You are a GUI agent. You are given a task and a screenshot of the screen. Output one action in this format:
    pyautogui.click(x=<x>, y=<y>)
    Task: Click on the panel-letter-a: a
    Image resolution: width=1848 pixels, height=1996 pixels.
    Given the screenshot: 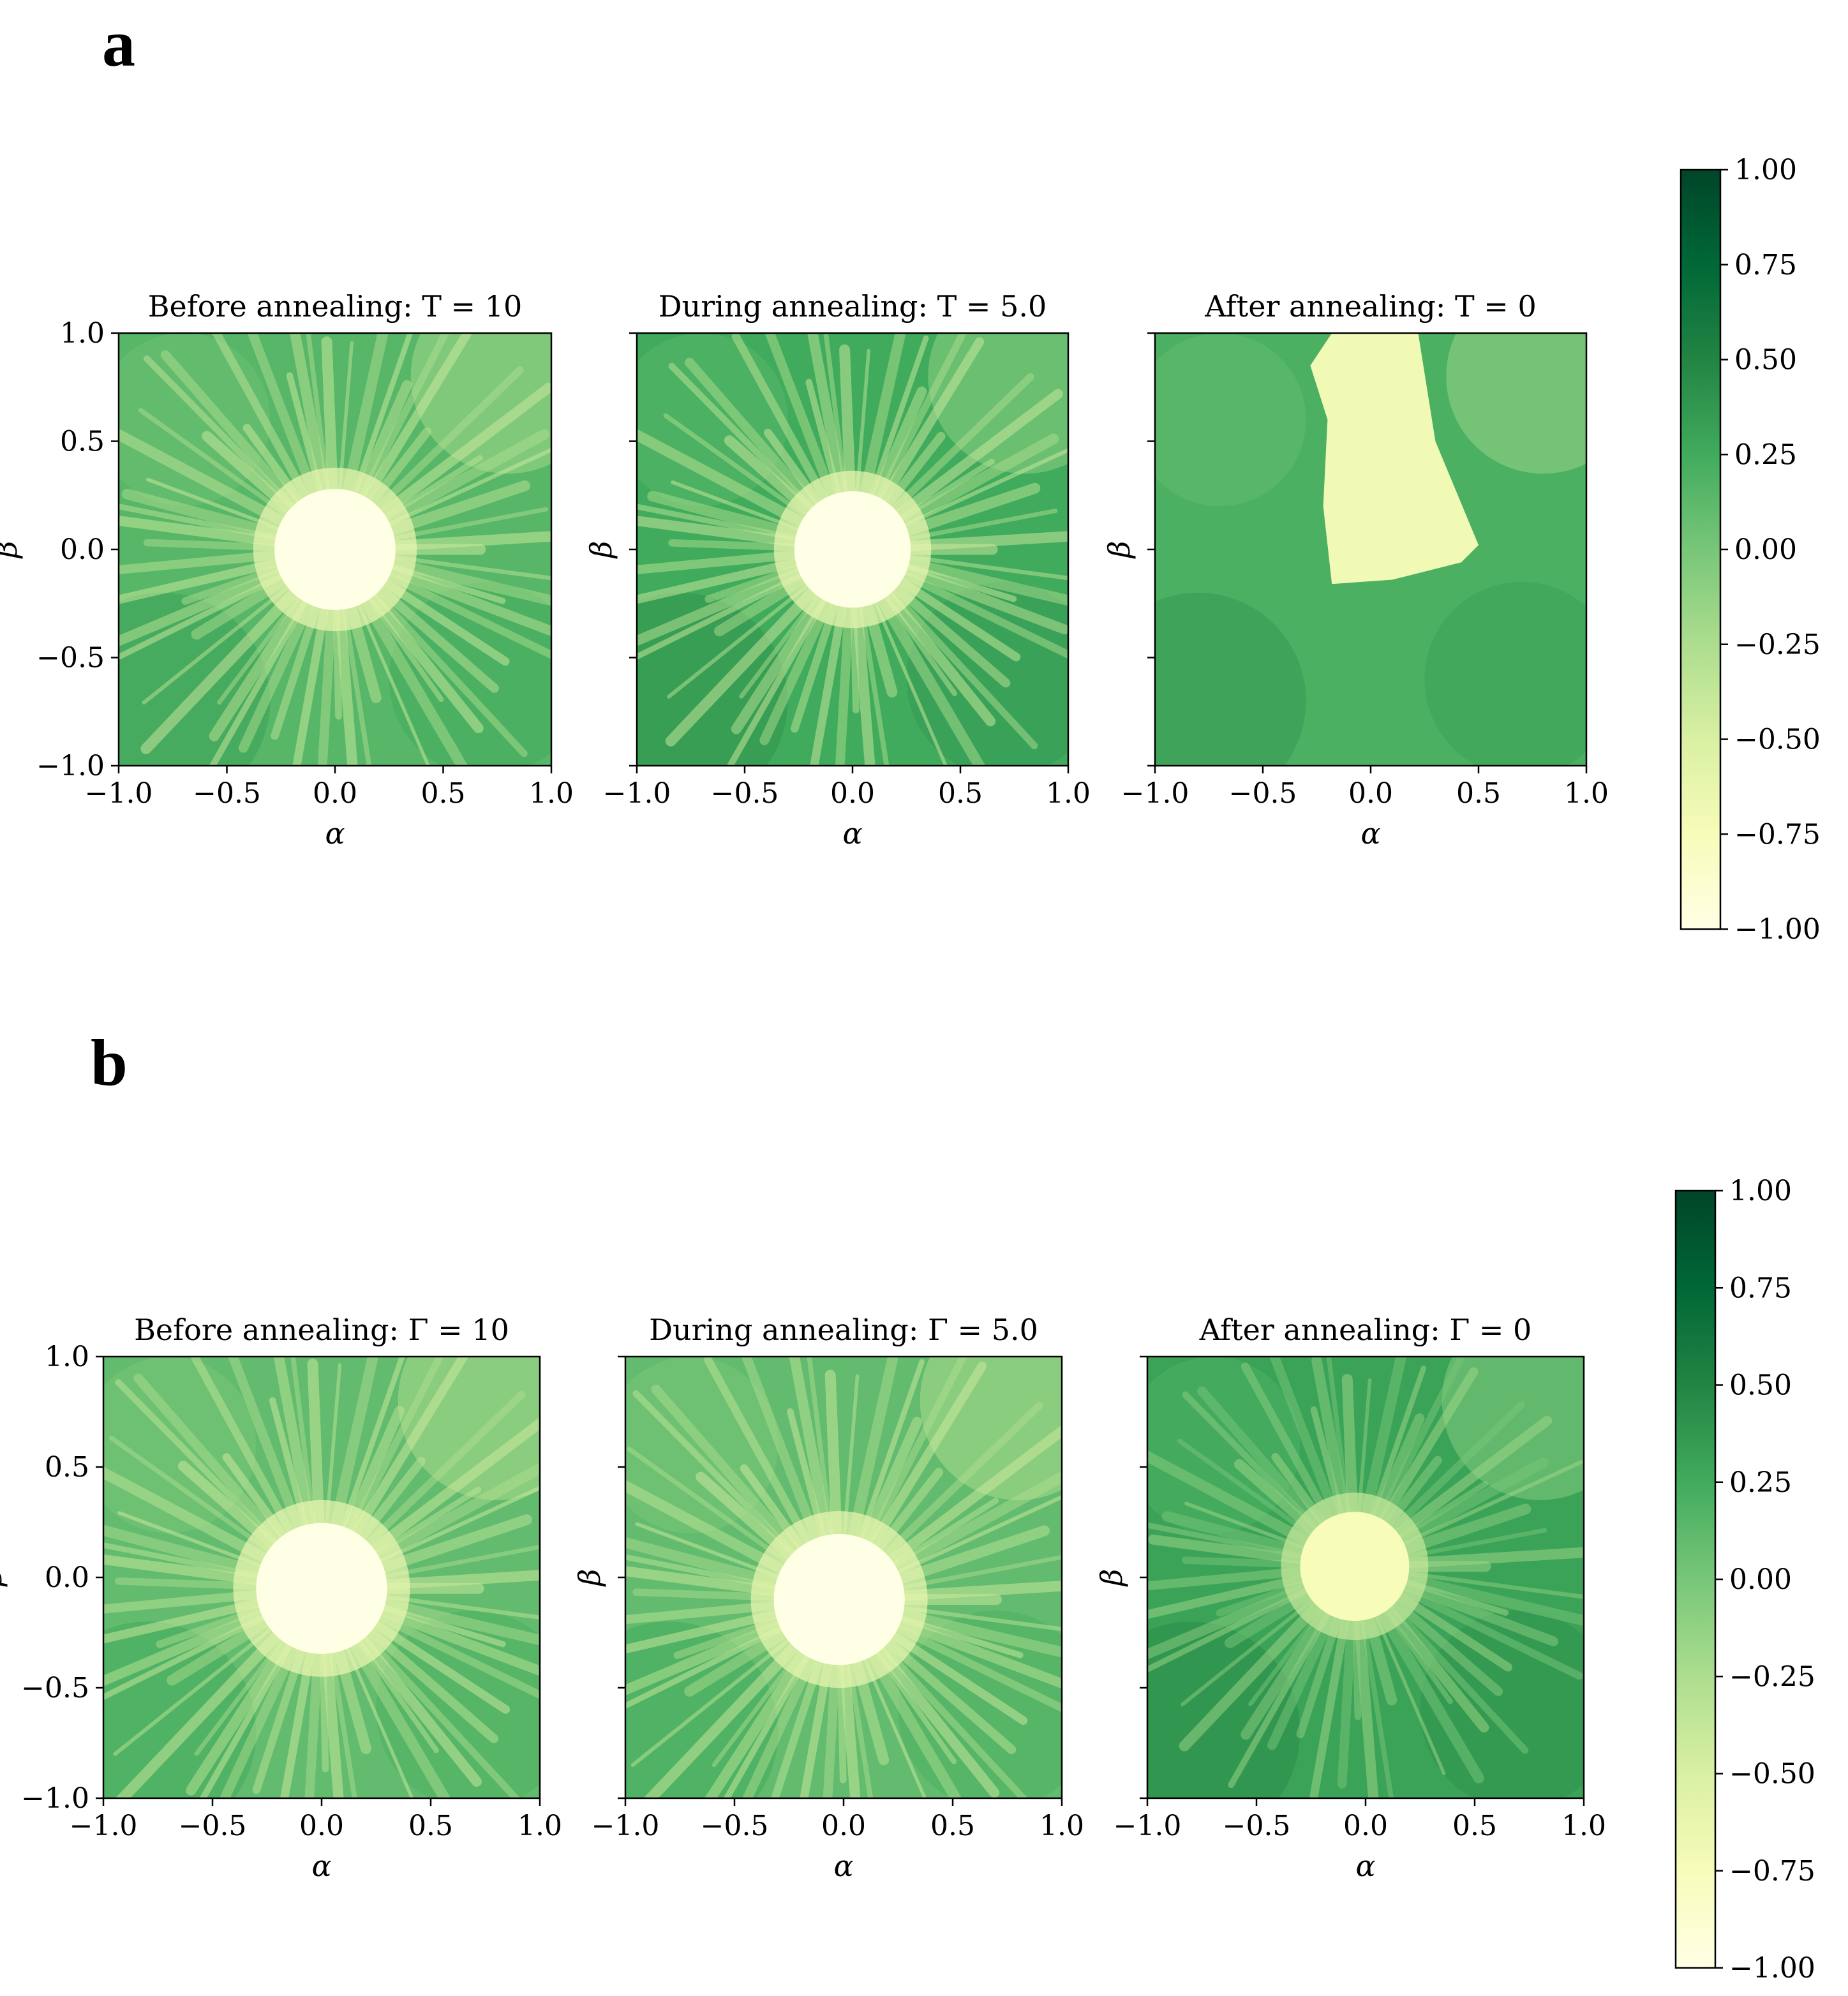 What is the action you would take?
    pyautogui.click(x=118, y=44)
    